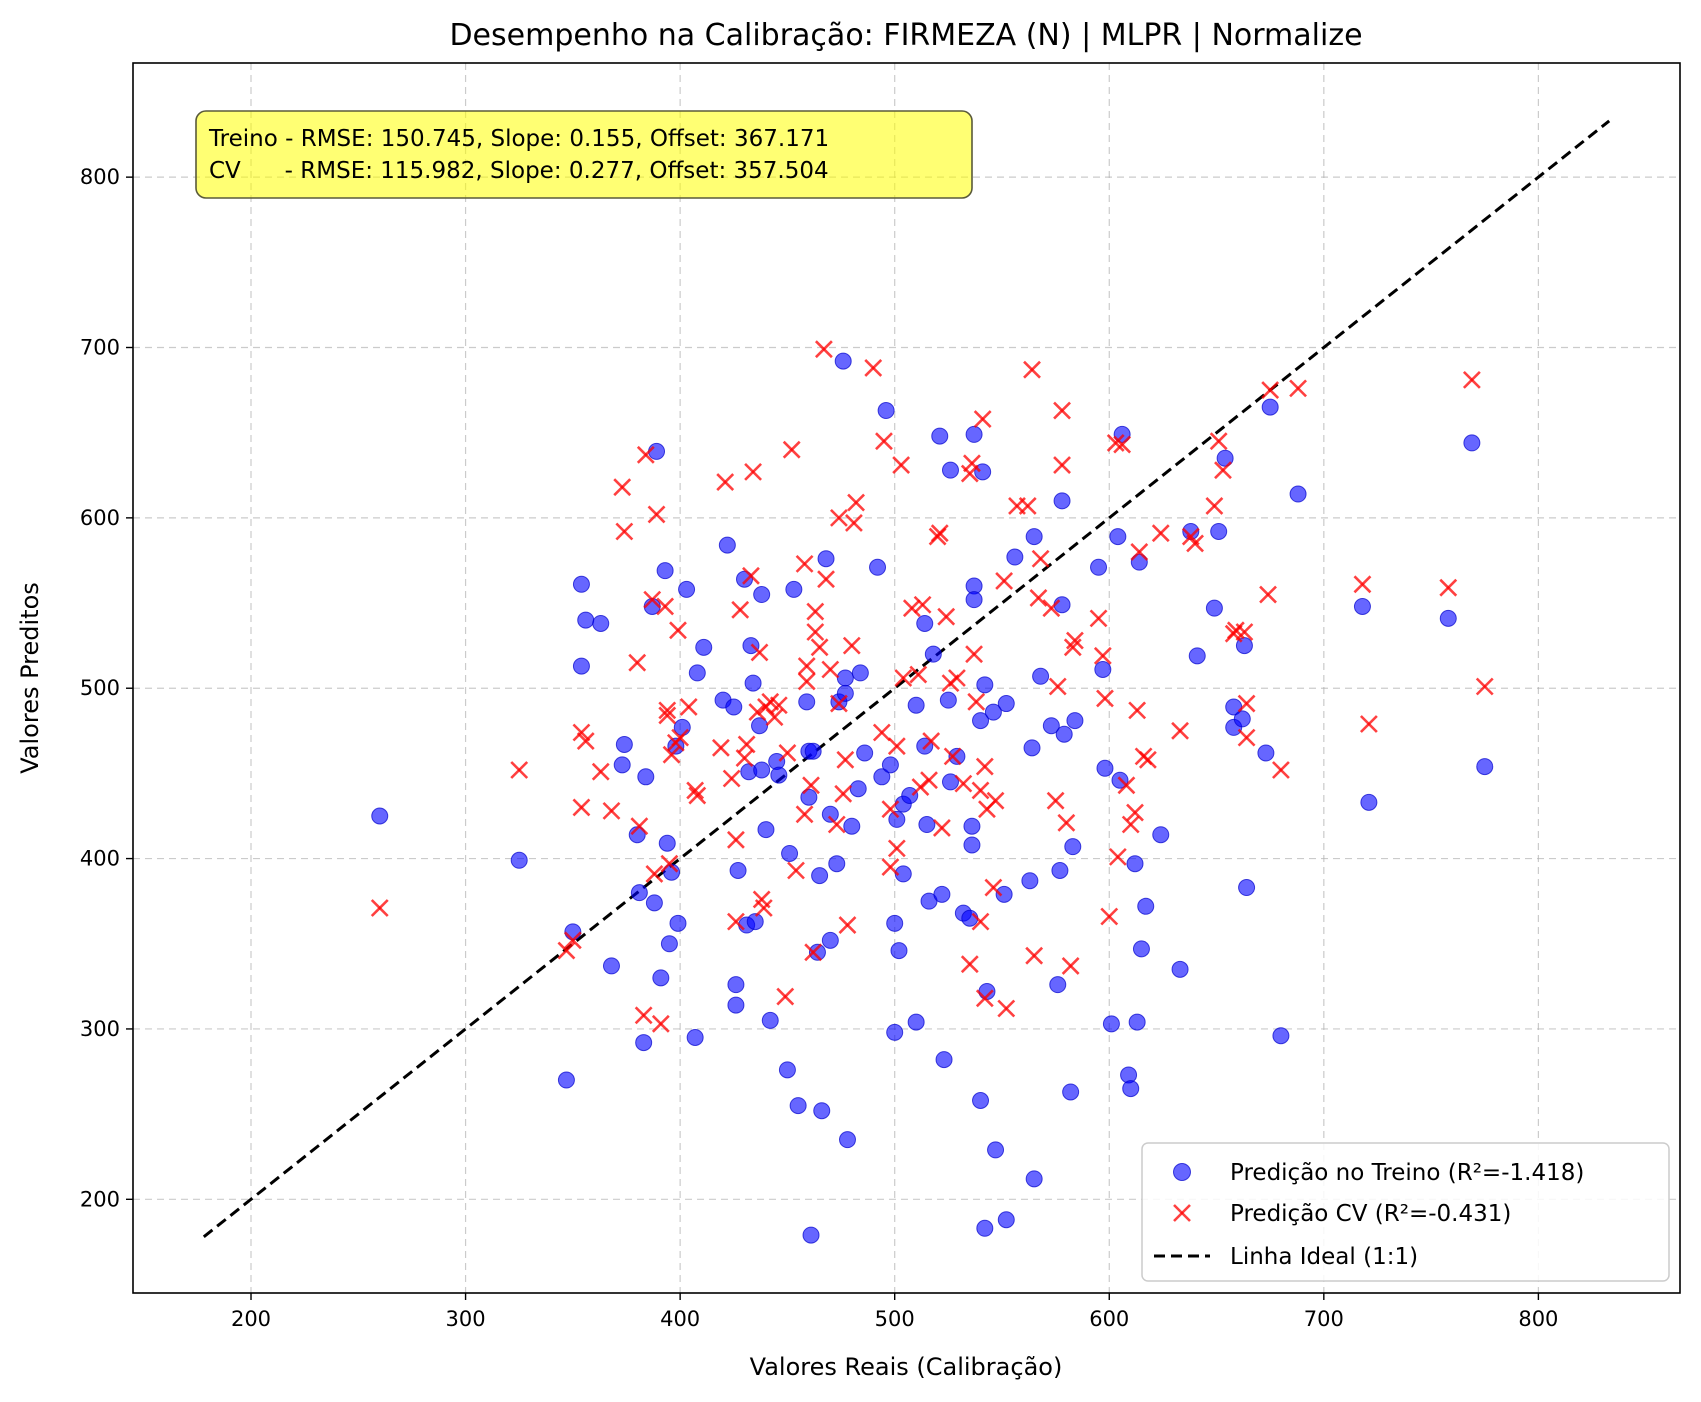 Image resolution: width=1701 pixels, height=1402 pixels. I want to click on x-tick-label: 200, so click(251, 1319).